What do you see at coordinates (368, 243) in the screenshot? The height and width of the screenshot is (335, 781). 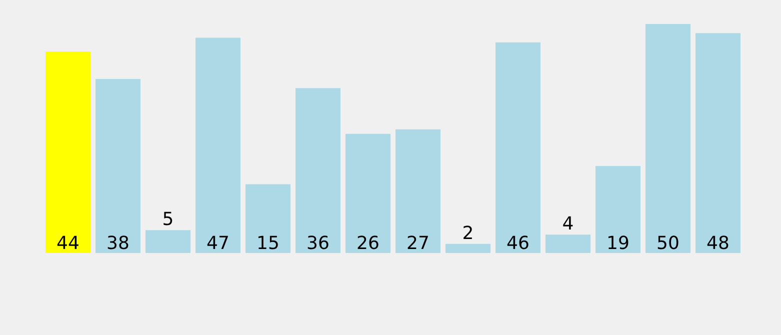 I see `data-label: 26` at bounding box center [368, 243].